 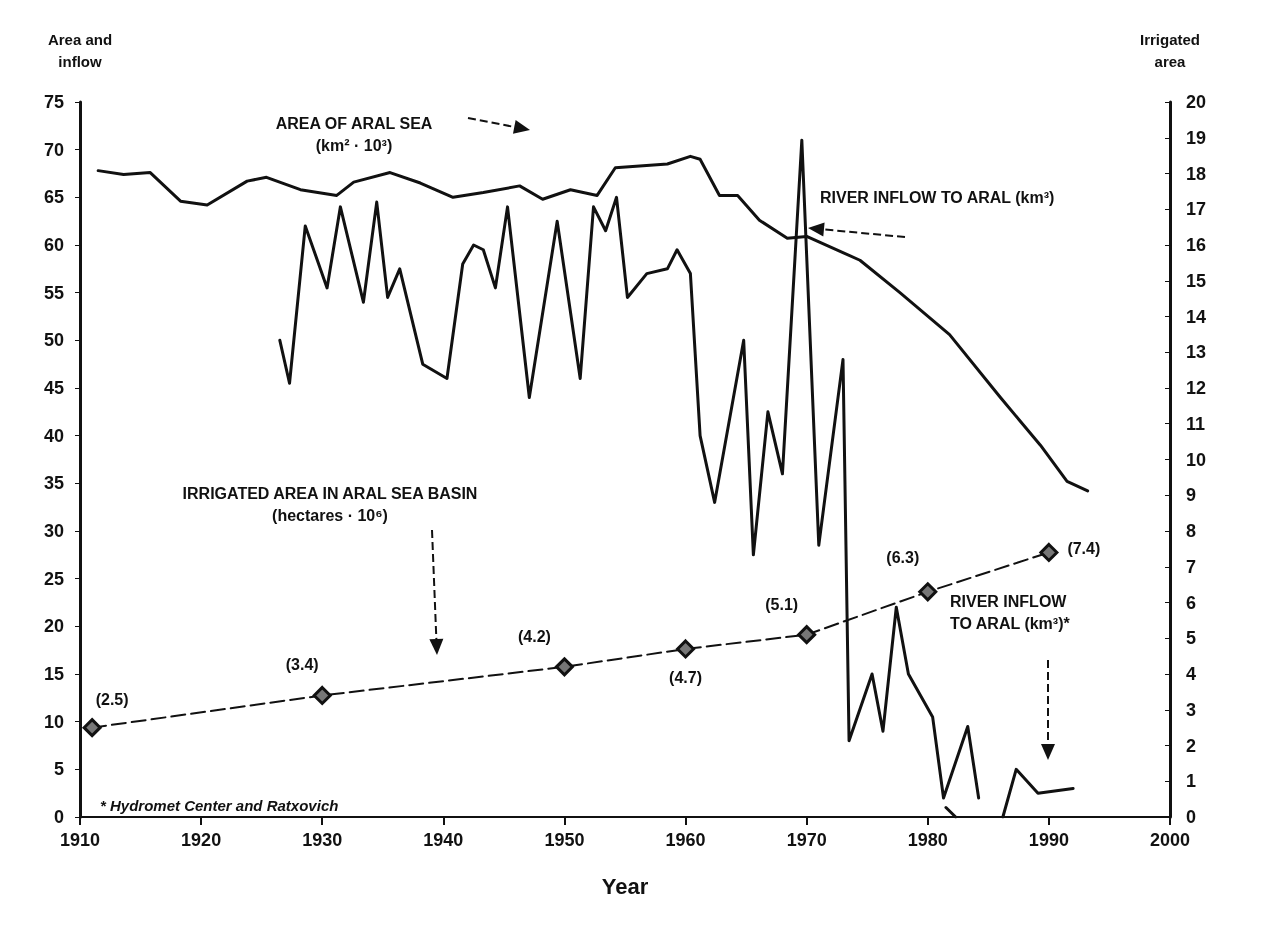 I want to click on y2-tick-label: 16, so click(x=1196, y=245).